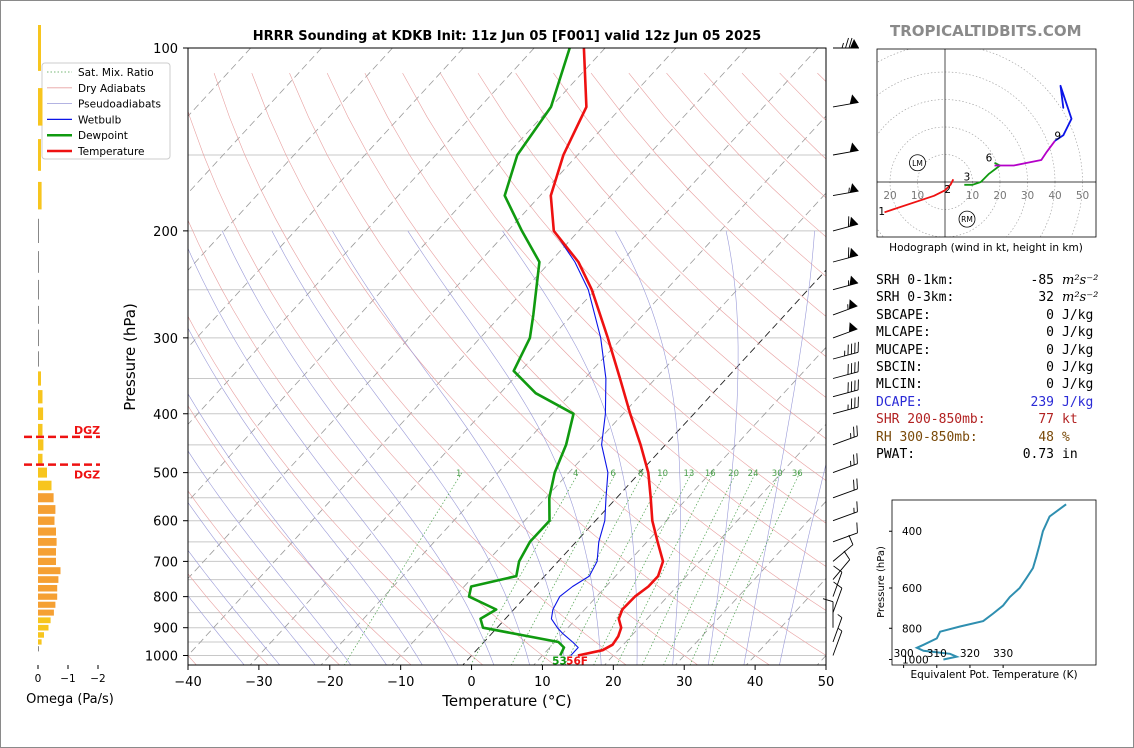 The image size is (1134, 748). I want to click on x-tick-label: 20, so click(613, 682).